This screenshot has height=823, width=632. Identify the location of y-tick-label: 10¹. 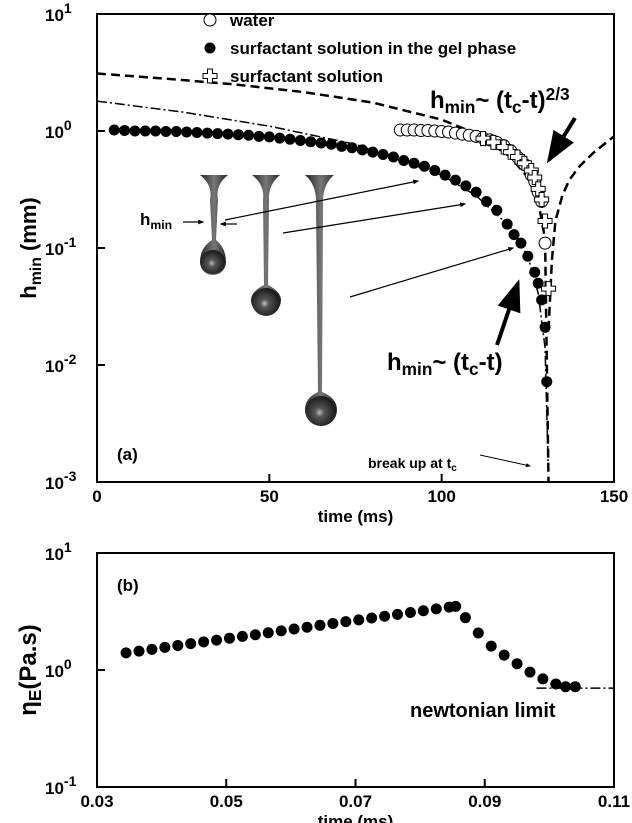
(58, 12).